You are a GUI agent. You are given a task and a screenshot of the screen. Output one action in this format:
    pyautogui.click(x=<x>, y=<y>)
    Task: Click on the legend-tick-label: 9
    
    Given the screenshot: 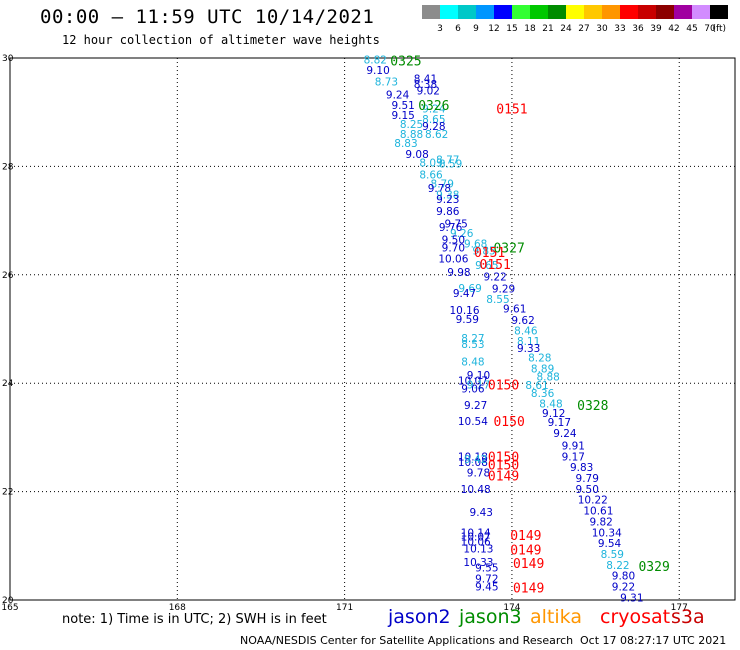 What is the action you would take?
    pyautogui.click(x=476, y=29)
    